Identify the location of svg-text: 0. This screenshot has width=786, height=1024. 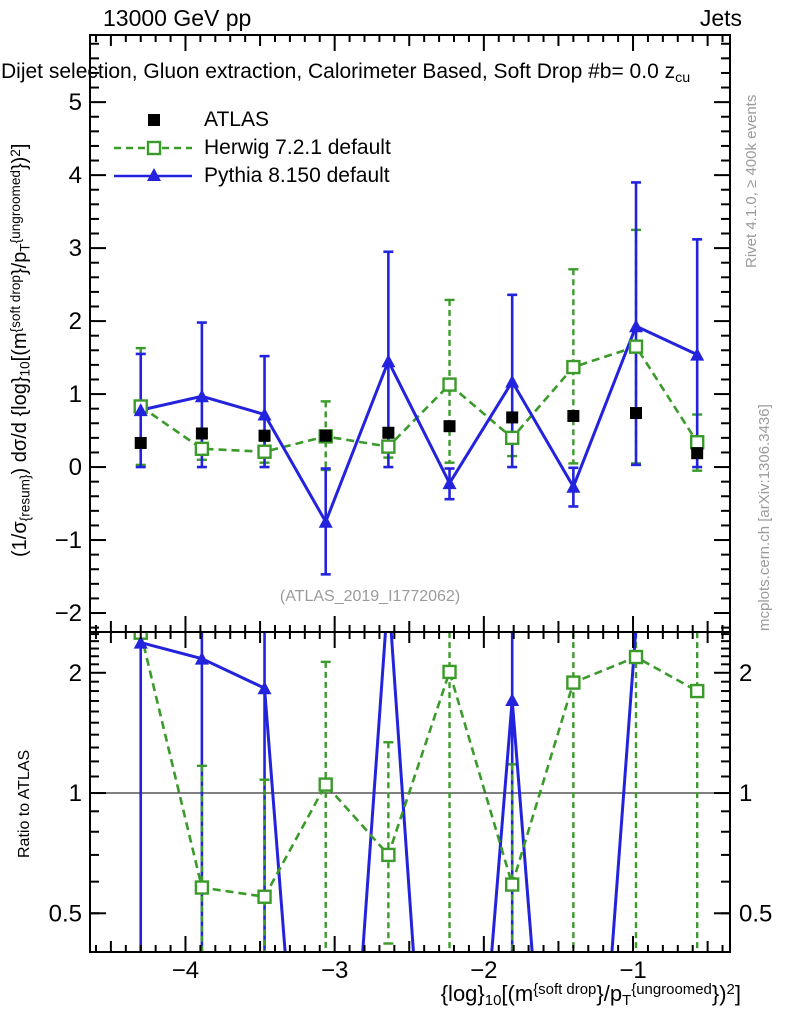
(75, 467).